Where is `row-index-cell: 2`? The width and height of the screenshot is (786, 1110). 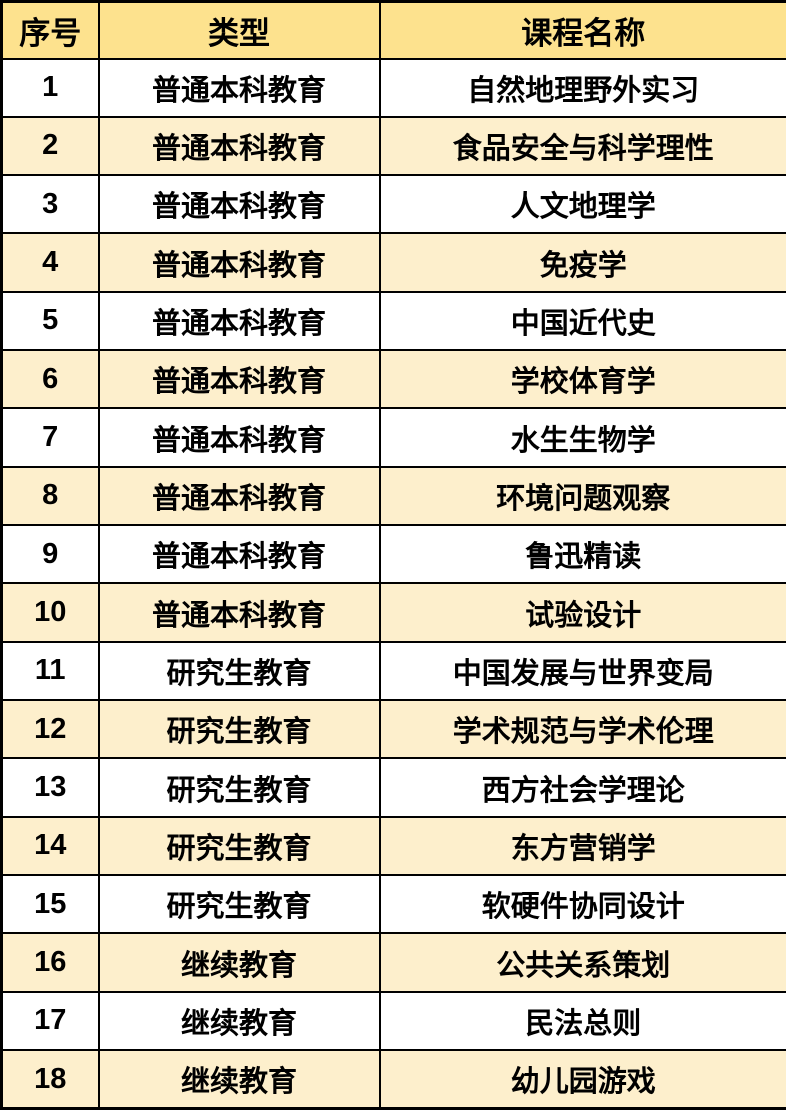
row-index-cell: 2 is located at coordinates (50, 146).